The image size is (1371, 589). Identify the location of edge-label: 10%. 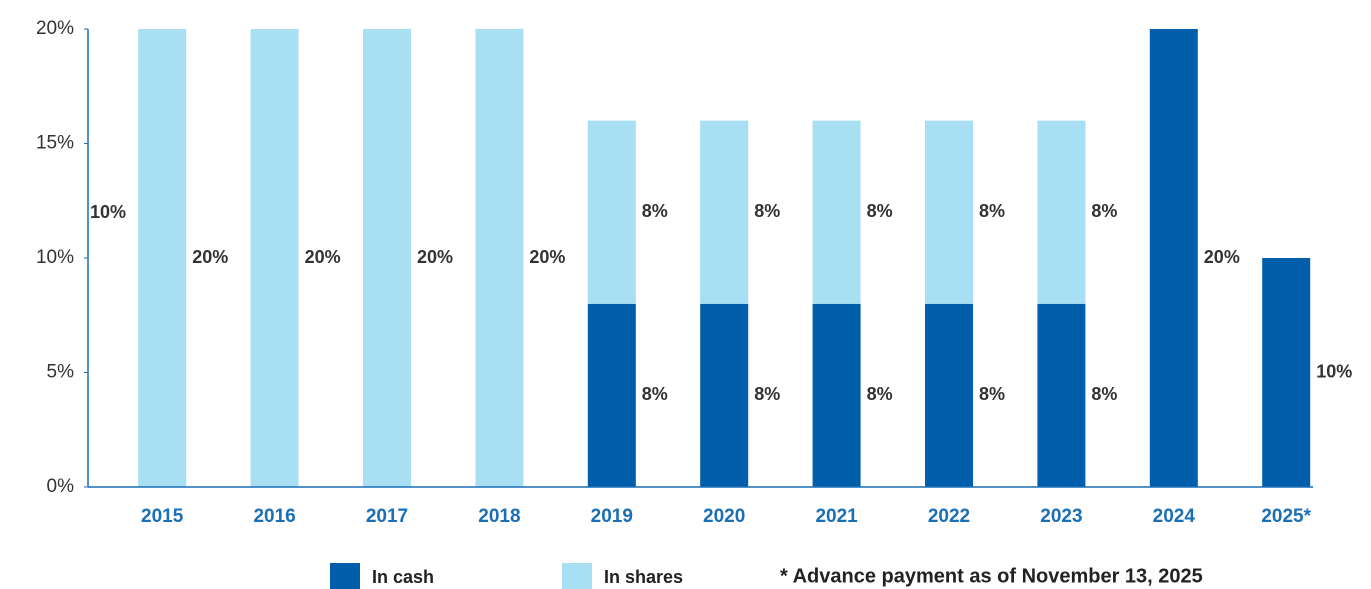
(108, 212).